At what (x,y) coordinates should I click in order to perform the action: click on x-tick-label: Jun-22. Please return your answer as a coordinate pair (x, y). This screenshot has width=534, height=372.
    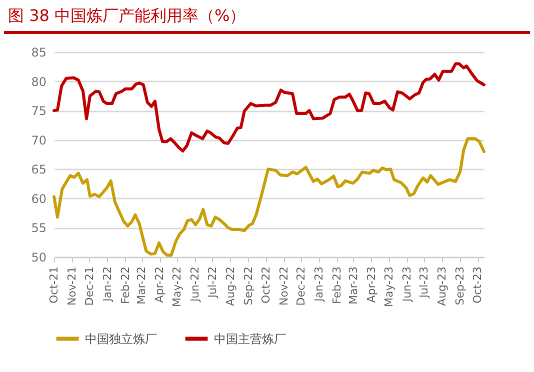
    Looking at the image, I should click on (195, 284).